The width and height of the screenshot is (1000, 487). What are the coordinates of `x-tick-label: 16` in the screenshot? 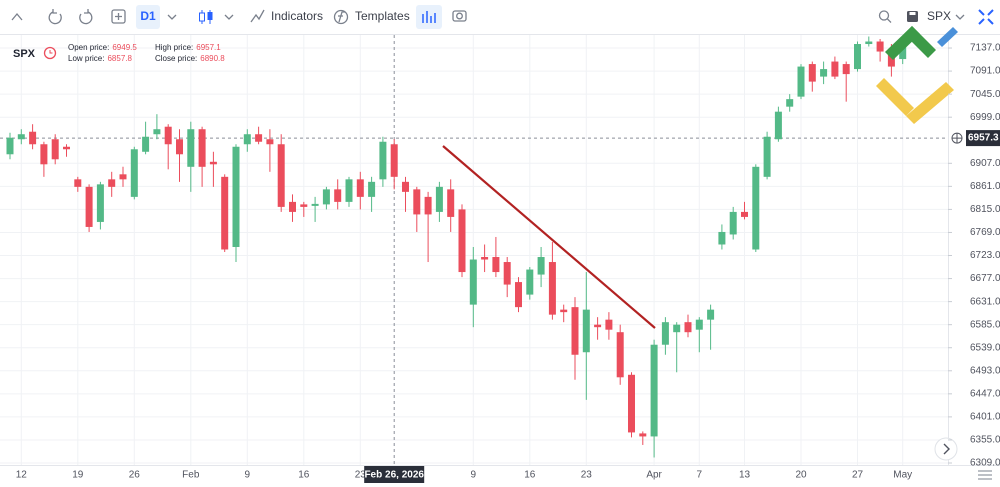 It's located at (304, 475).